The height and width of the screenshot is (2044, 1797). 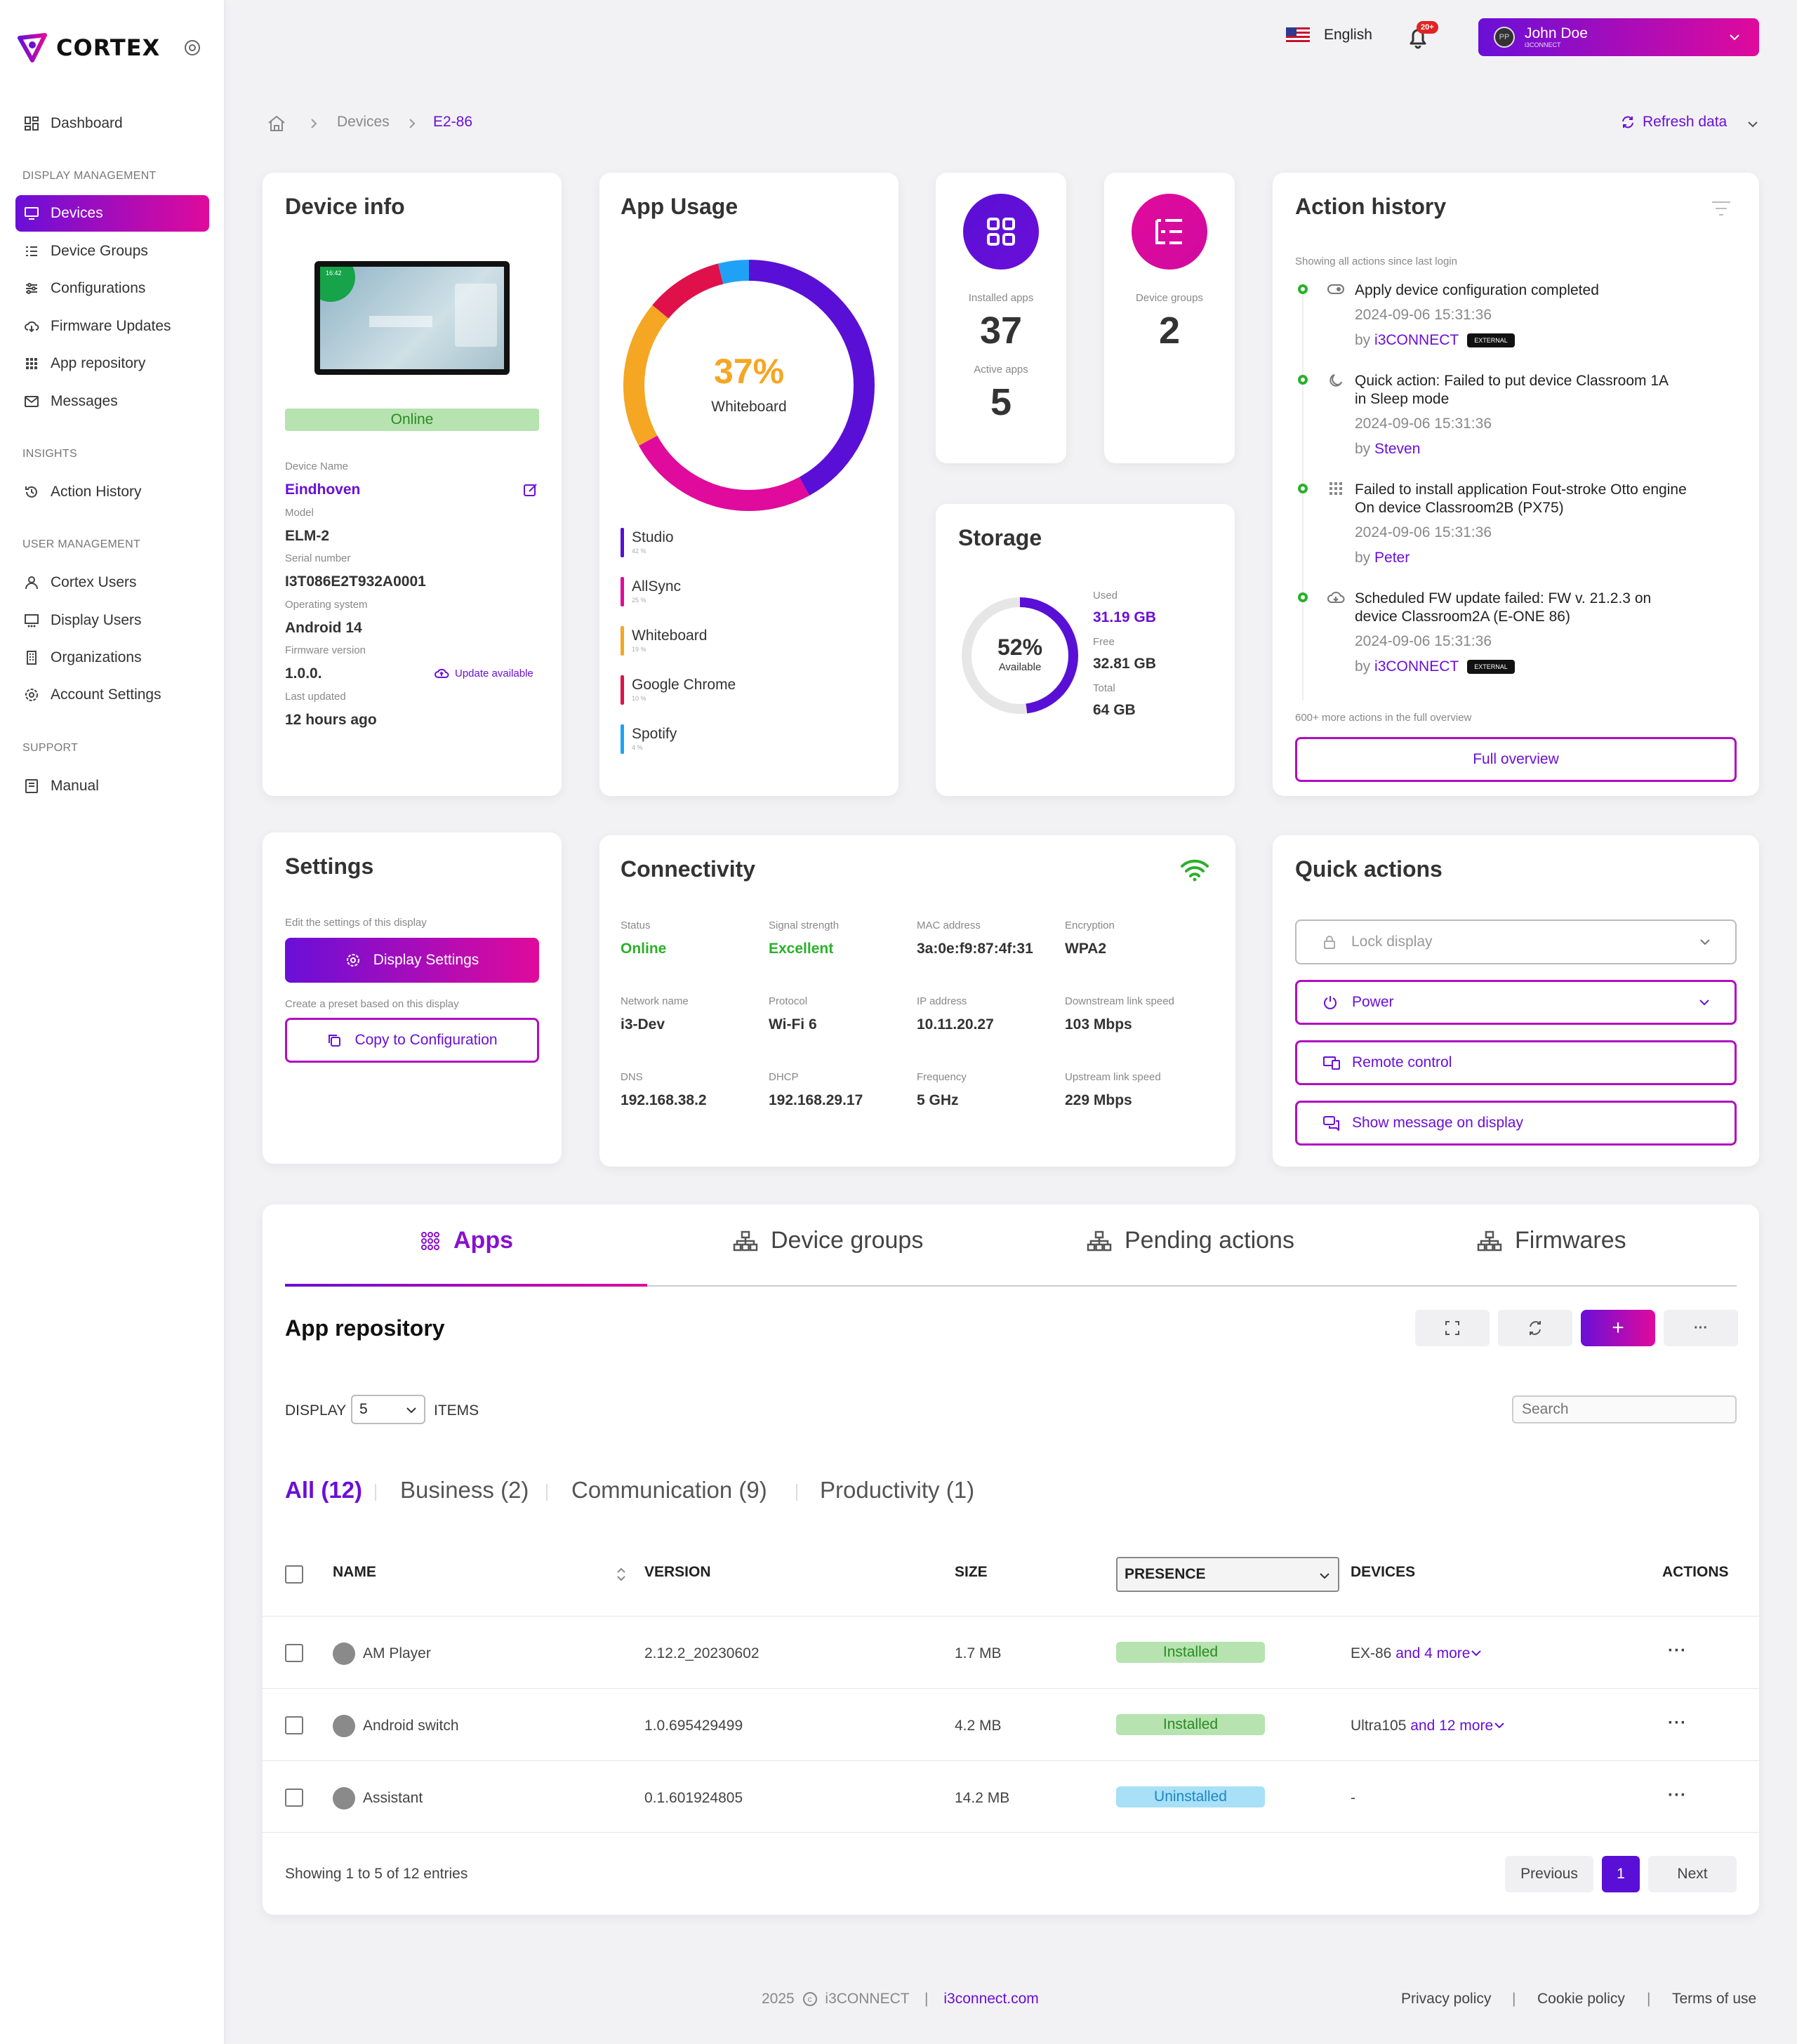 I want to click on language-selector: English, so click(x=1329, y=35).